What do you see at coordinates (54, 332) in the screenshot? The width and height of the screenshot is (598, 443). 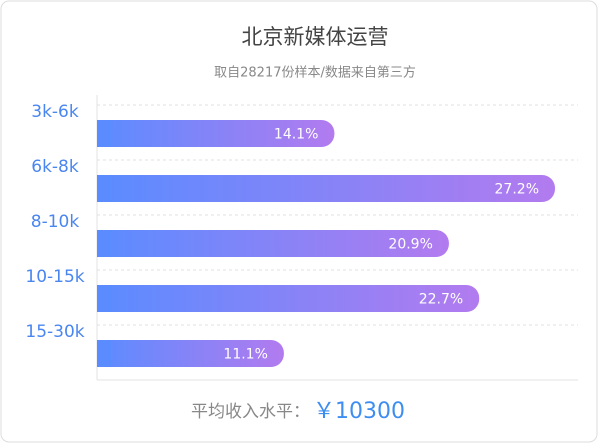 I see `category-label: 15-30k` at bounding box center [54, 332].